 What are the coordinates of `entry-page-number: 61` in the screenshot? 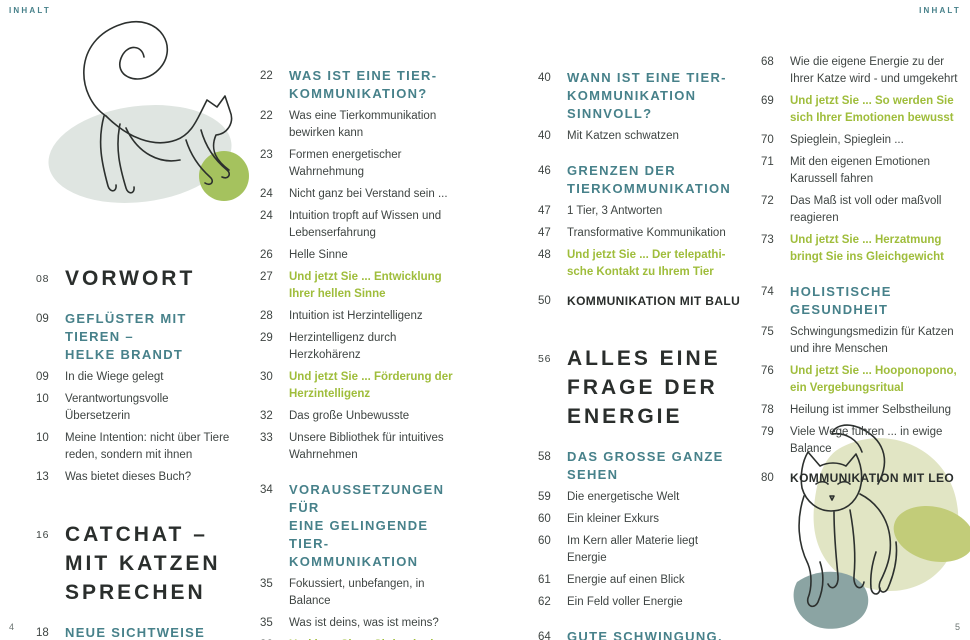 It's located at (544, 580).